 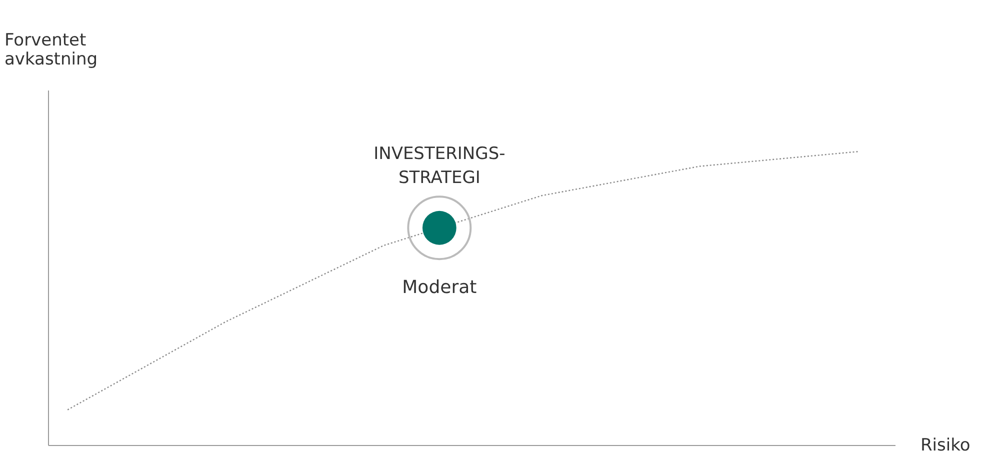 I want to click on annotation: Moderat, so click(x=439, y=287).